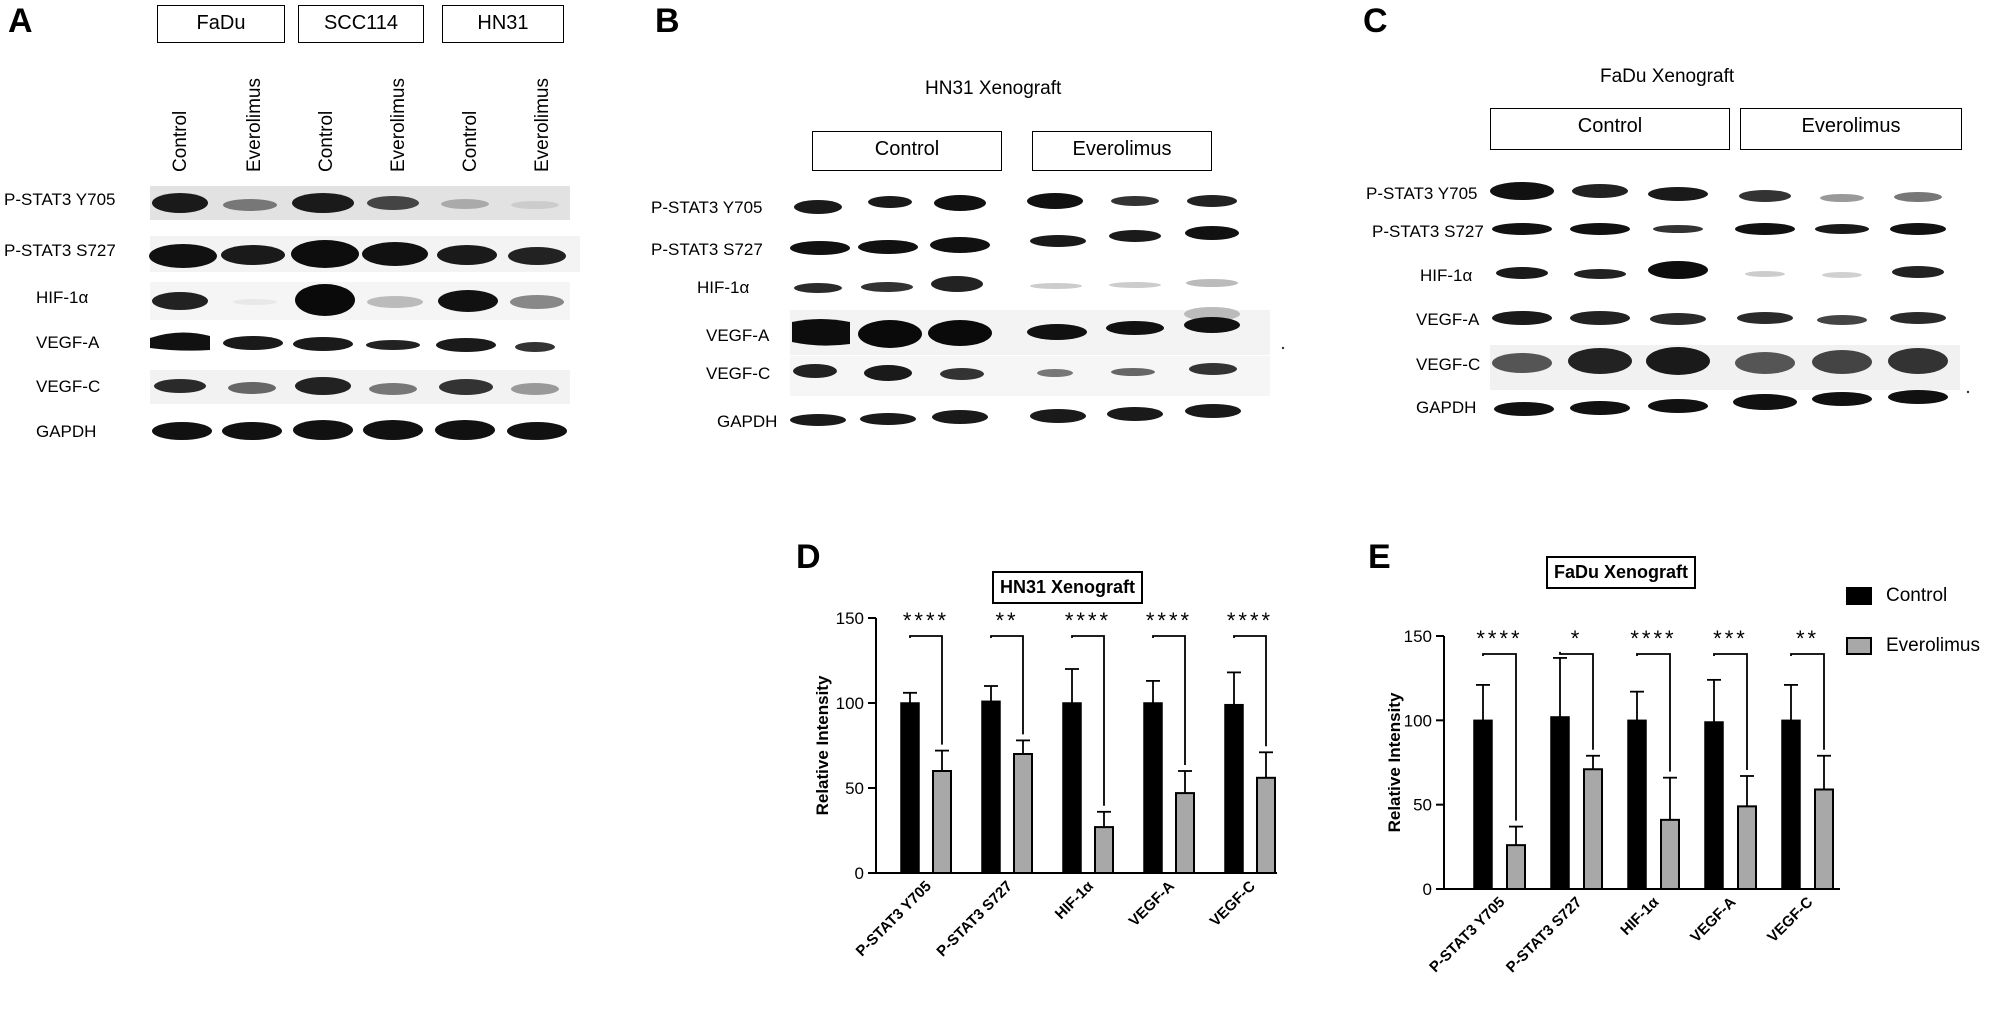 Image resolution: width=2000 pixels, height=1016 pixels. What do you see at coordinates (221, 24) in the screenshot?
I see `cell-line-box-fadu: FaDu` at bounding box center [221, 24].